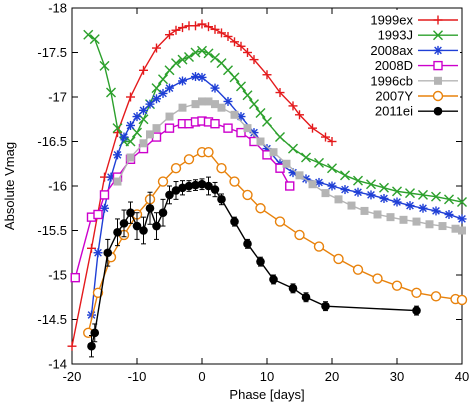  Describe the element at coordinates (57, 275) in the screenshot. I see `y-tick-label: -15` at that location.